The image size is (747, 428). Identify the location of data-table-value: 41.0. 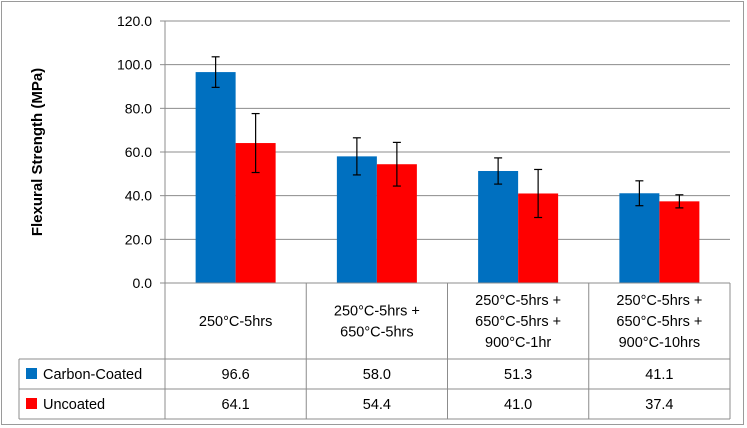
(518, 405).